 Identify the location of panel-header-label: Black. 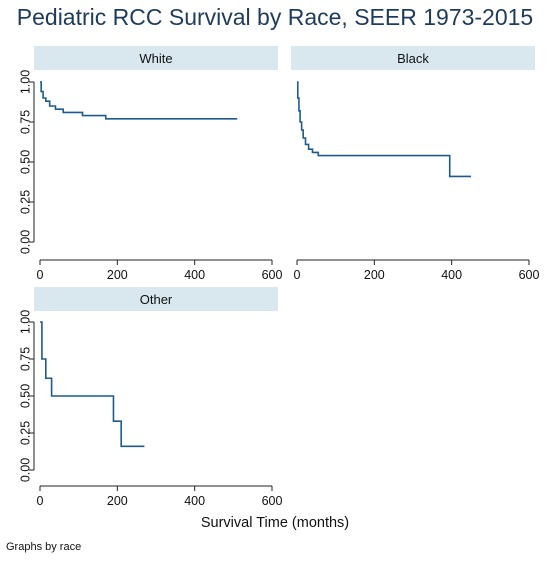
(413, 58).